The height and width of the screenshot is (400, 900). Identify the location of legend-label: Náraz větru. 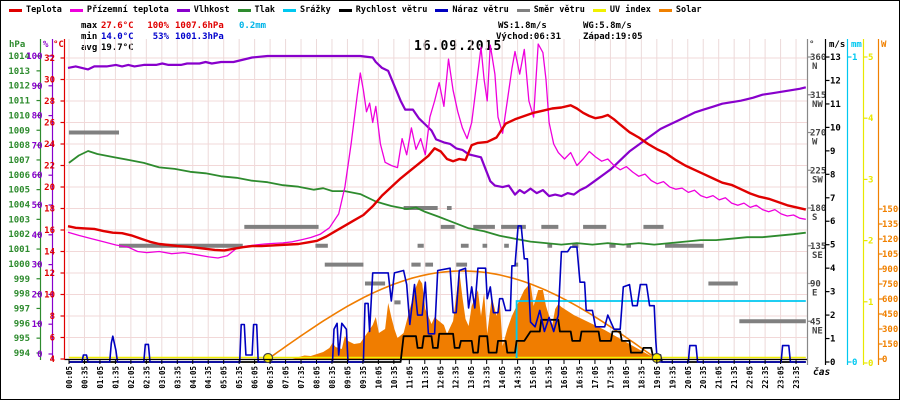
(480, 10).